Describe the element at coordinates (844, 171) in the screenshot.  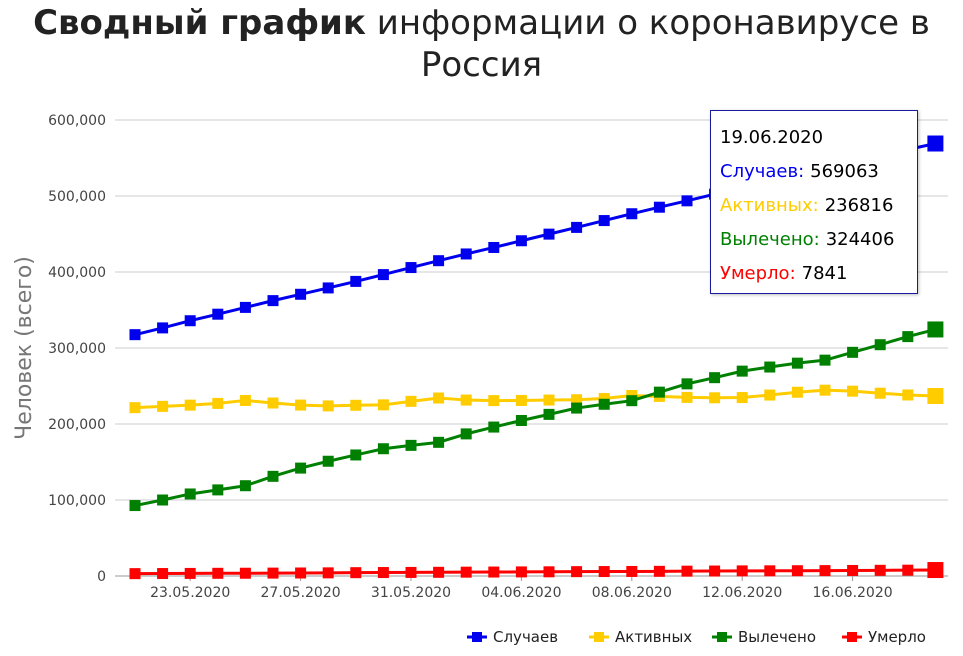
I see `tooltip-value: 569063` at that location.